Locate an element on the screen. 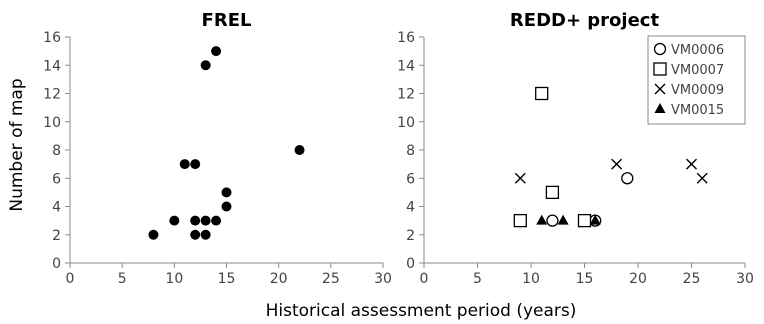 Image resolution: width=764 pixels, height=324 pixels. chart-title: FREL is located at coordinates (227, 20).